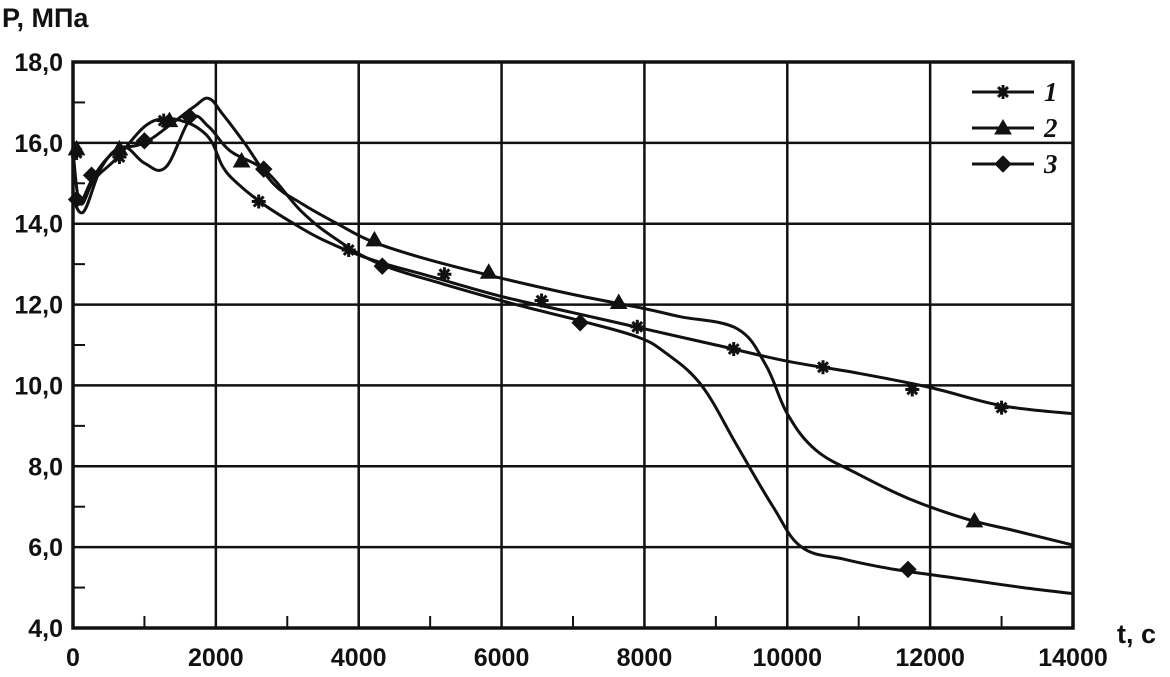 Image resolution: width=1170 pixels, height=677 pixels. I want to click on y-axis-tick-labels: 4,0 6,0 8,0 10,0 12,0 14,0 16,0 18,0, so click(38, 346).